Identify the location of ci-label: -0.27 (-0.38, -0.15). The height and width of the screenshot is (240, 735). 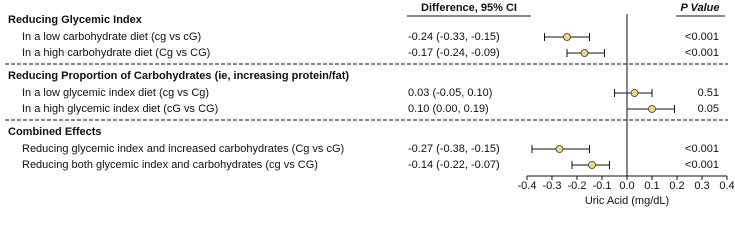
(454, 149).